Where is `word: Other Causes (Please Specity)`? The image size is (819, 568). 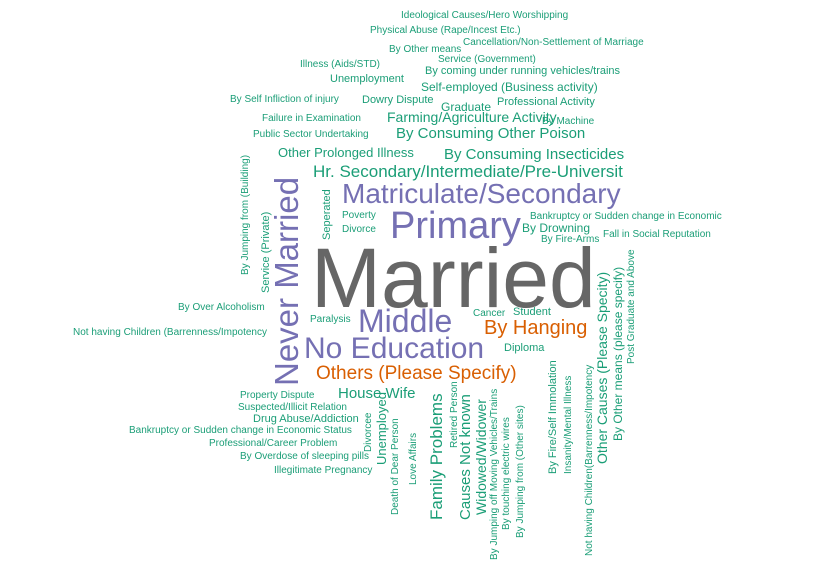 word: Other Causes (Please Specity) is located at coordinates (602, 367).